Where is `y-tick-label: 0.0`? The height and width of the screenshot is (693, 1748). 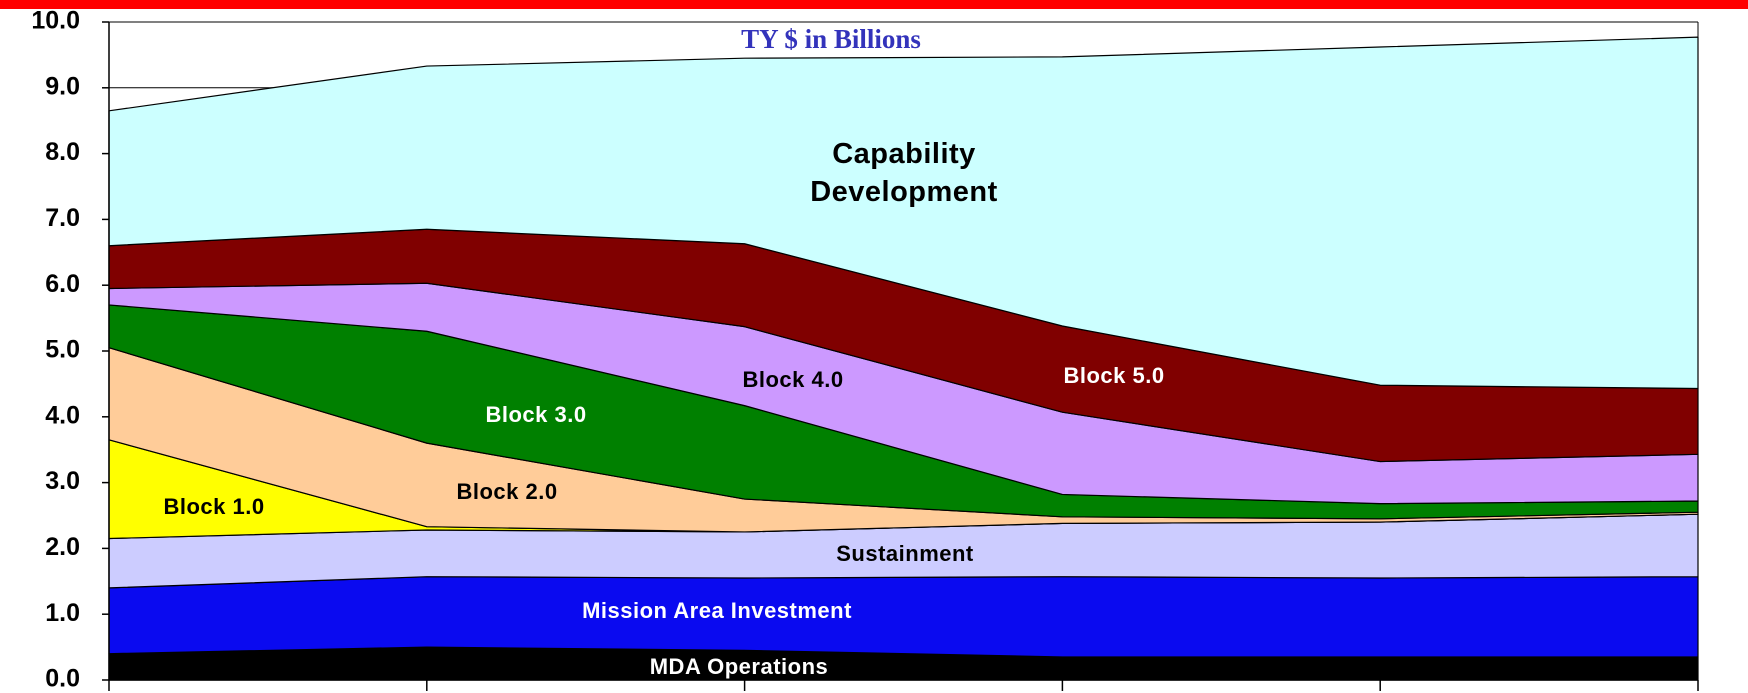
y-tick-label: 0.0 is located at coordinates (62, 679).